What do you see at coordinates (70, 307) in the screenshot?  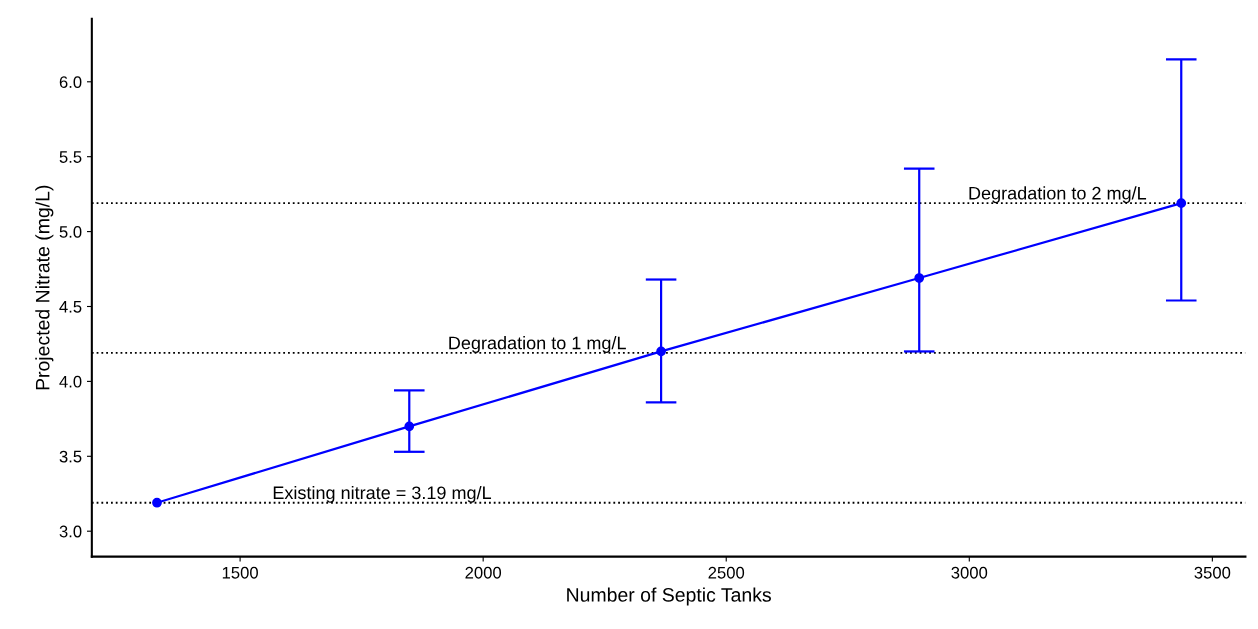 I see `y-tick-label: 4.5` at bounding box center [70, 307].